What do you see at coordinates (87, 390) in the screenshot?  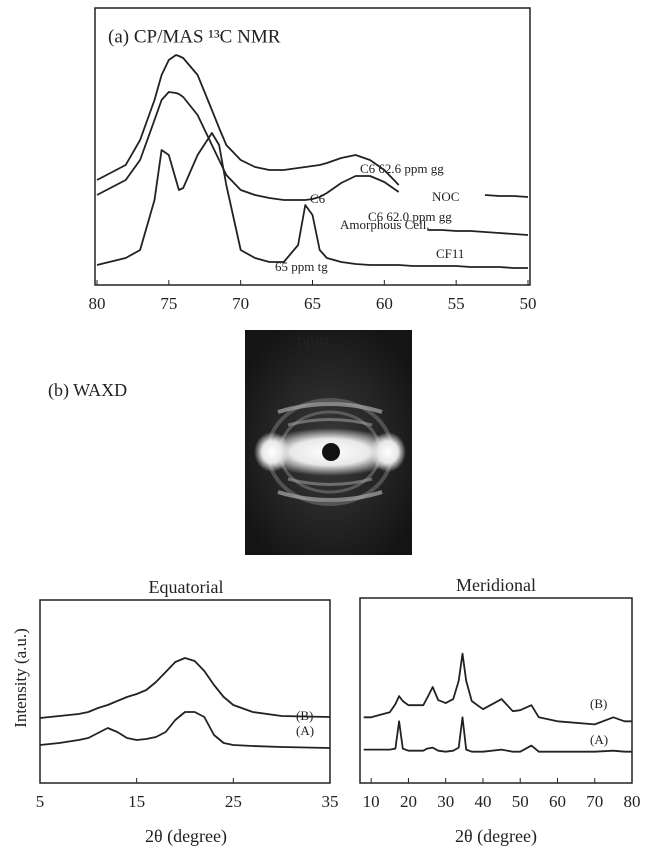 I see `panel-label: (b) WAXD` at bounding box center [87, 390].